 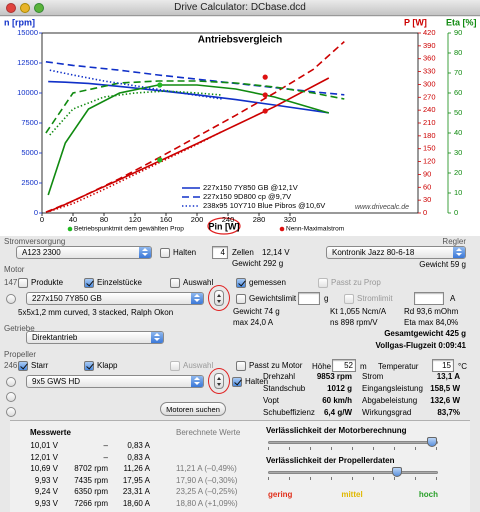 What do you see at coordinates (462, 366) in the screenshot?
I see `label: °C` at bounding box center [462, 366].